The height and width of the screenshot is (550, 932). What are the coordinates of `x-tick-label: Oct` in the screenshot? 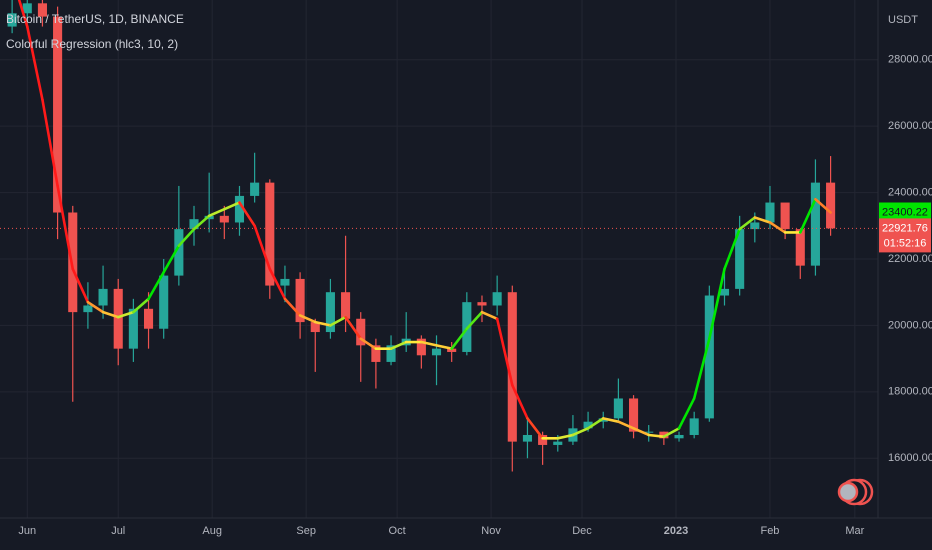 It's located at (397, 531).